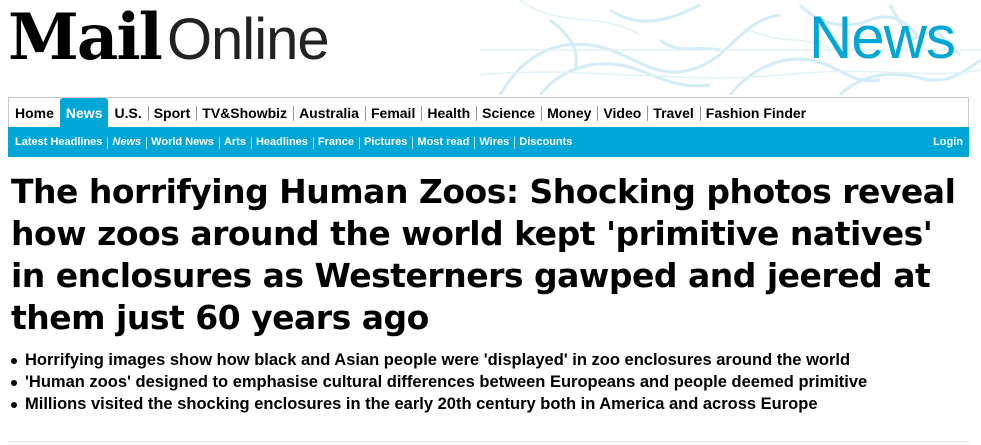 This screenshot has width=981, height=445. What do you see at coordinates (281, 142) in the screenshot?
I see `subnav-item-headlines: Headlines` at bounding box center [281, 142].